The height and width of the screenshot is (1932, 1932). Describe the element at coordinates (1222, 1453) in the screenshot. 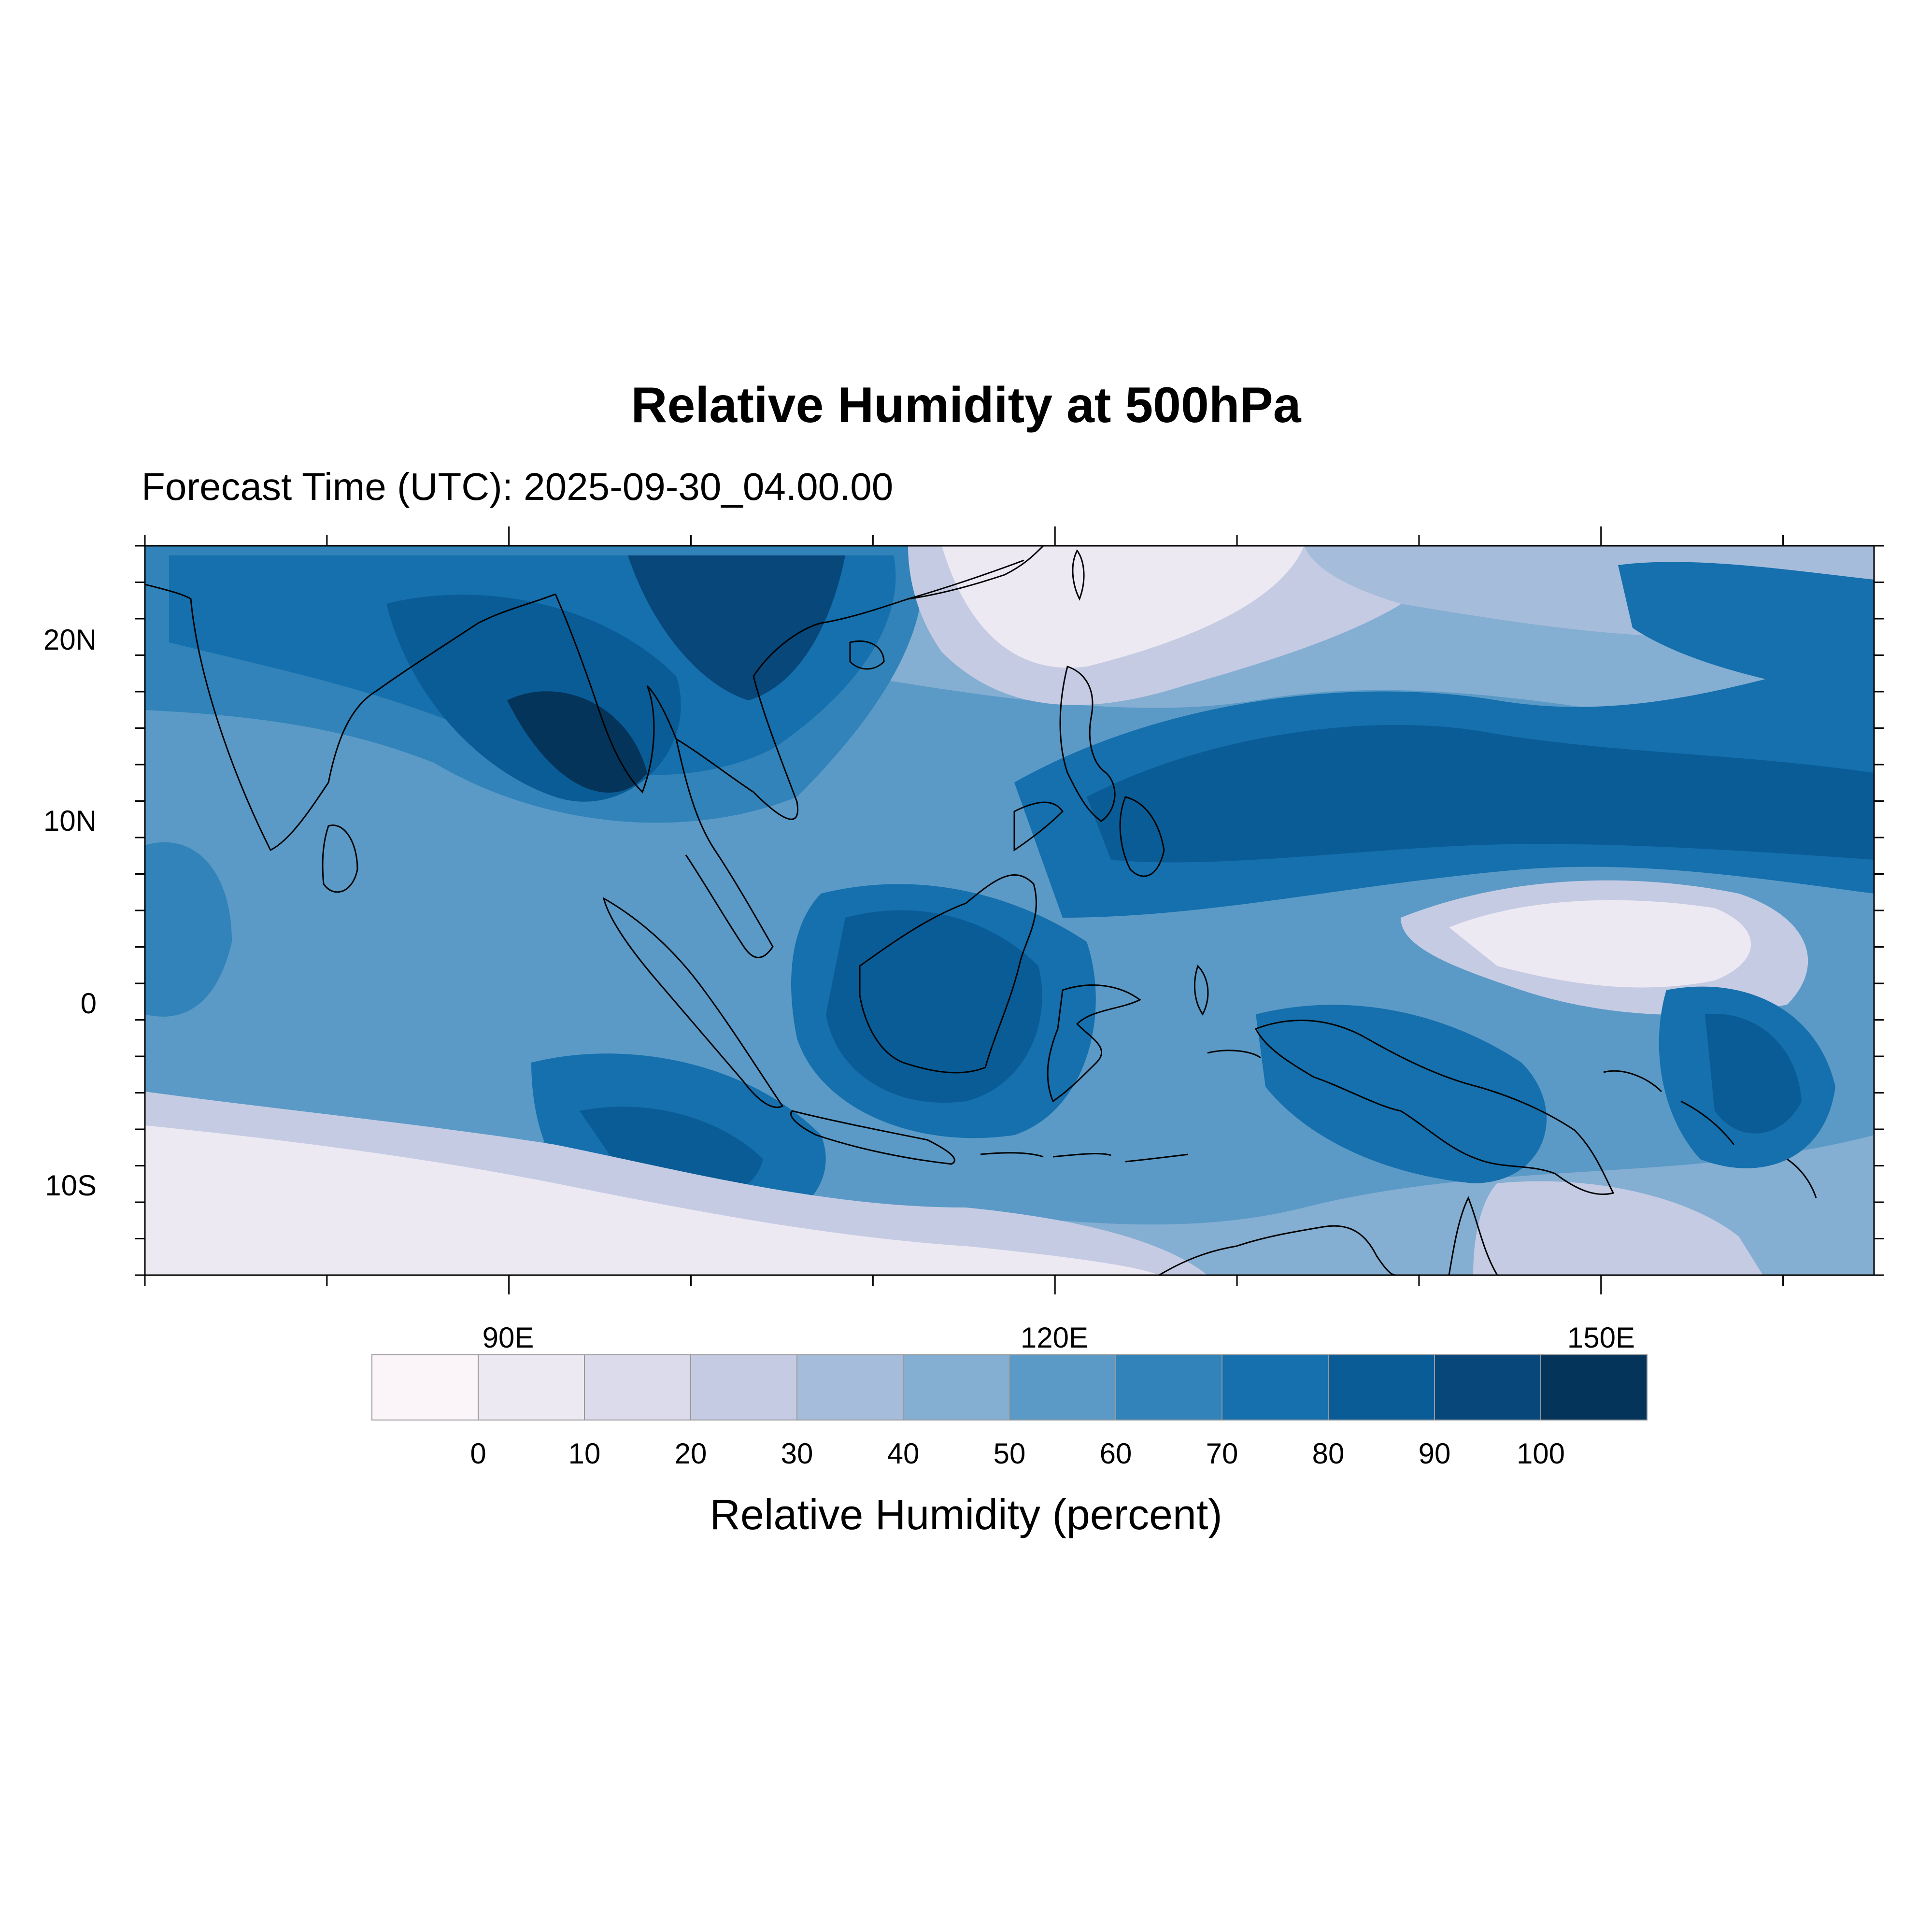

I see `colorbar-label: 70` at that location.